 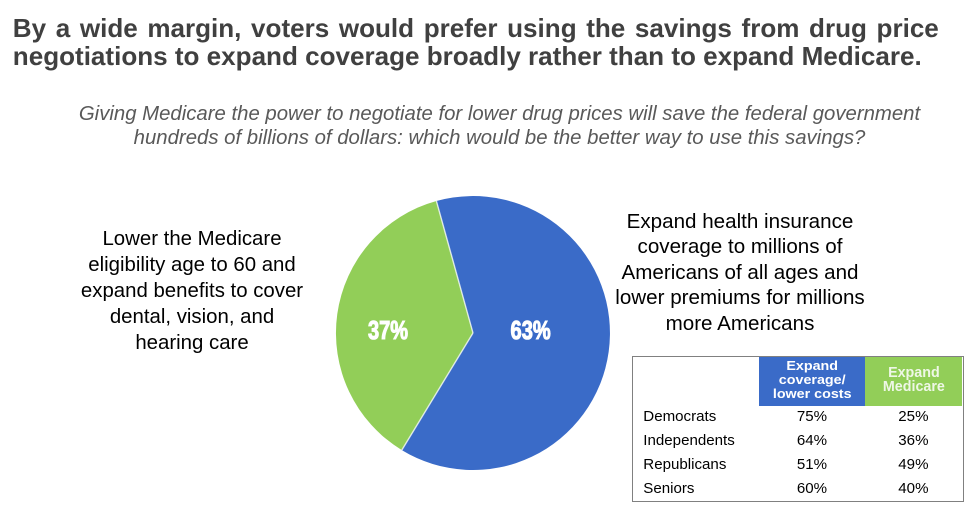 What do you see at coordinates (388, 329) in the screenshot?
I see `svg-text: 37%` at bounding box center [388, 329].